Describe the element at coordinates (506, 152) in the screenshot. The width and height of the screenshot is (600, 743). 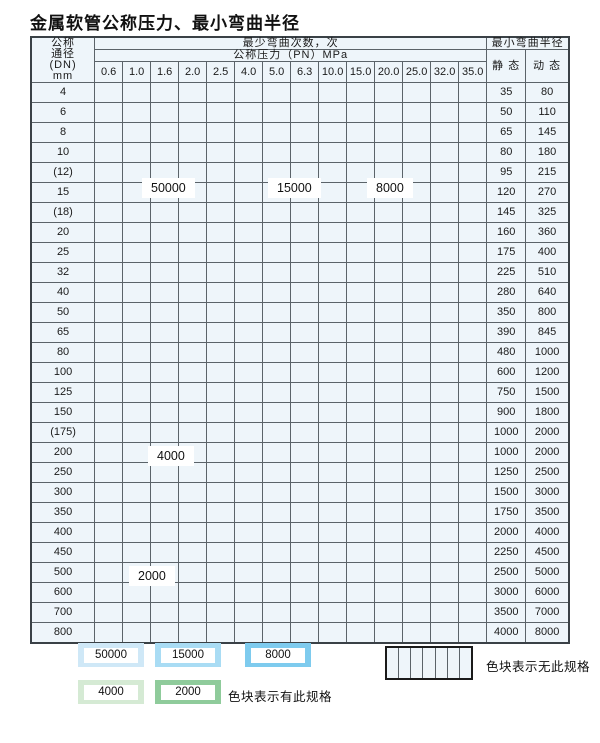
I see `static-radius-cell: 80` at that location.